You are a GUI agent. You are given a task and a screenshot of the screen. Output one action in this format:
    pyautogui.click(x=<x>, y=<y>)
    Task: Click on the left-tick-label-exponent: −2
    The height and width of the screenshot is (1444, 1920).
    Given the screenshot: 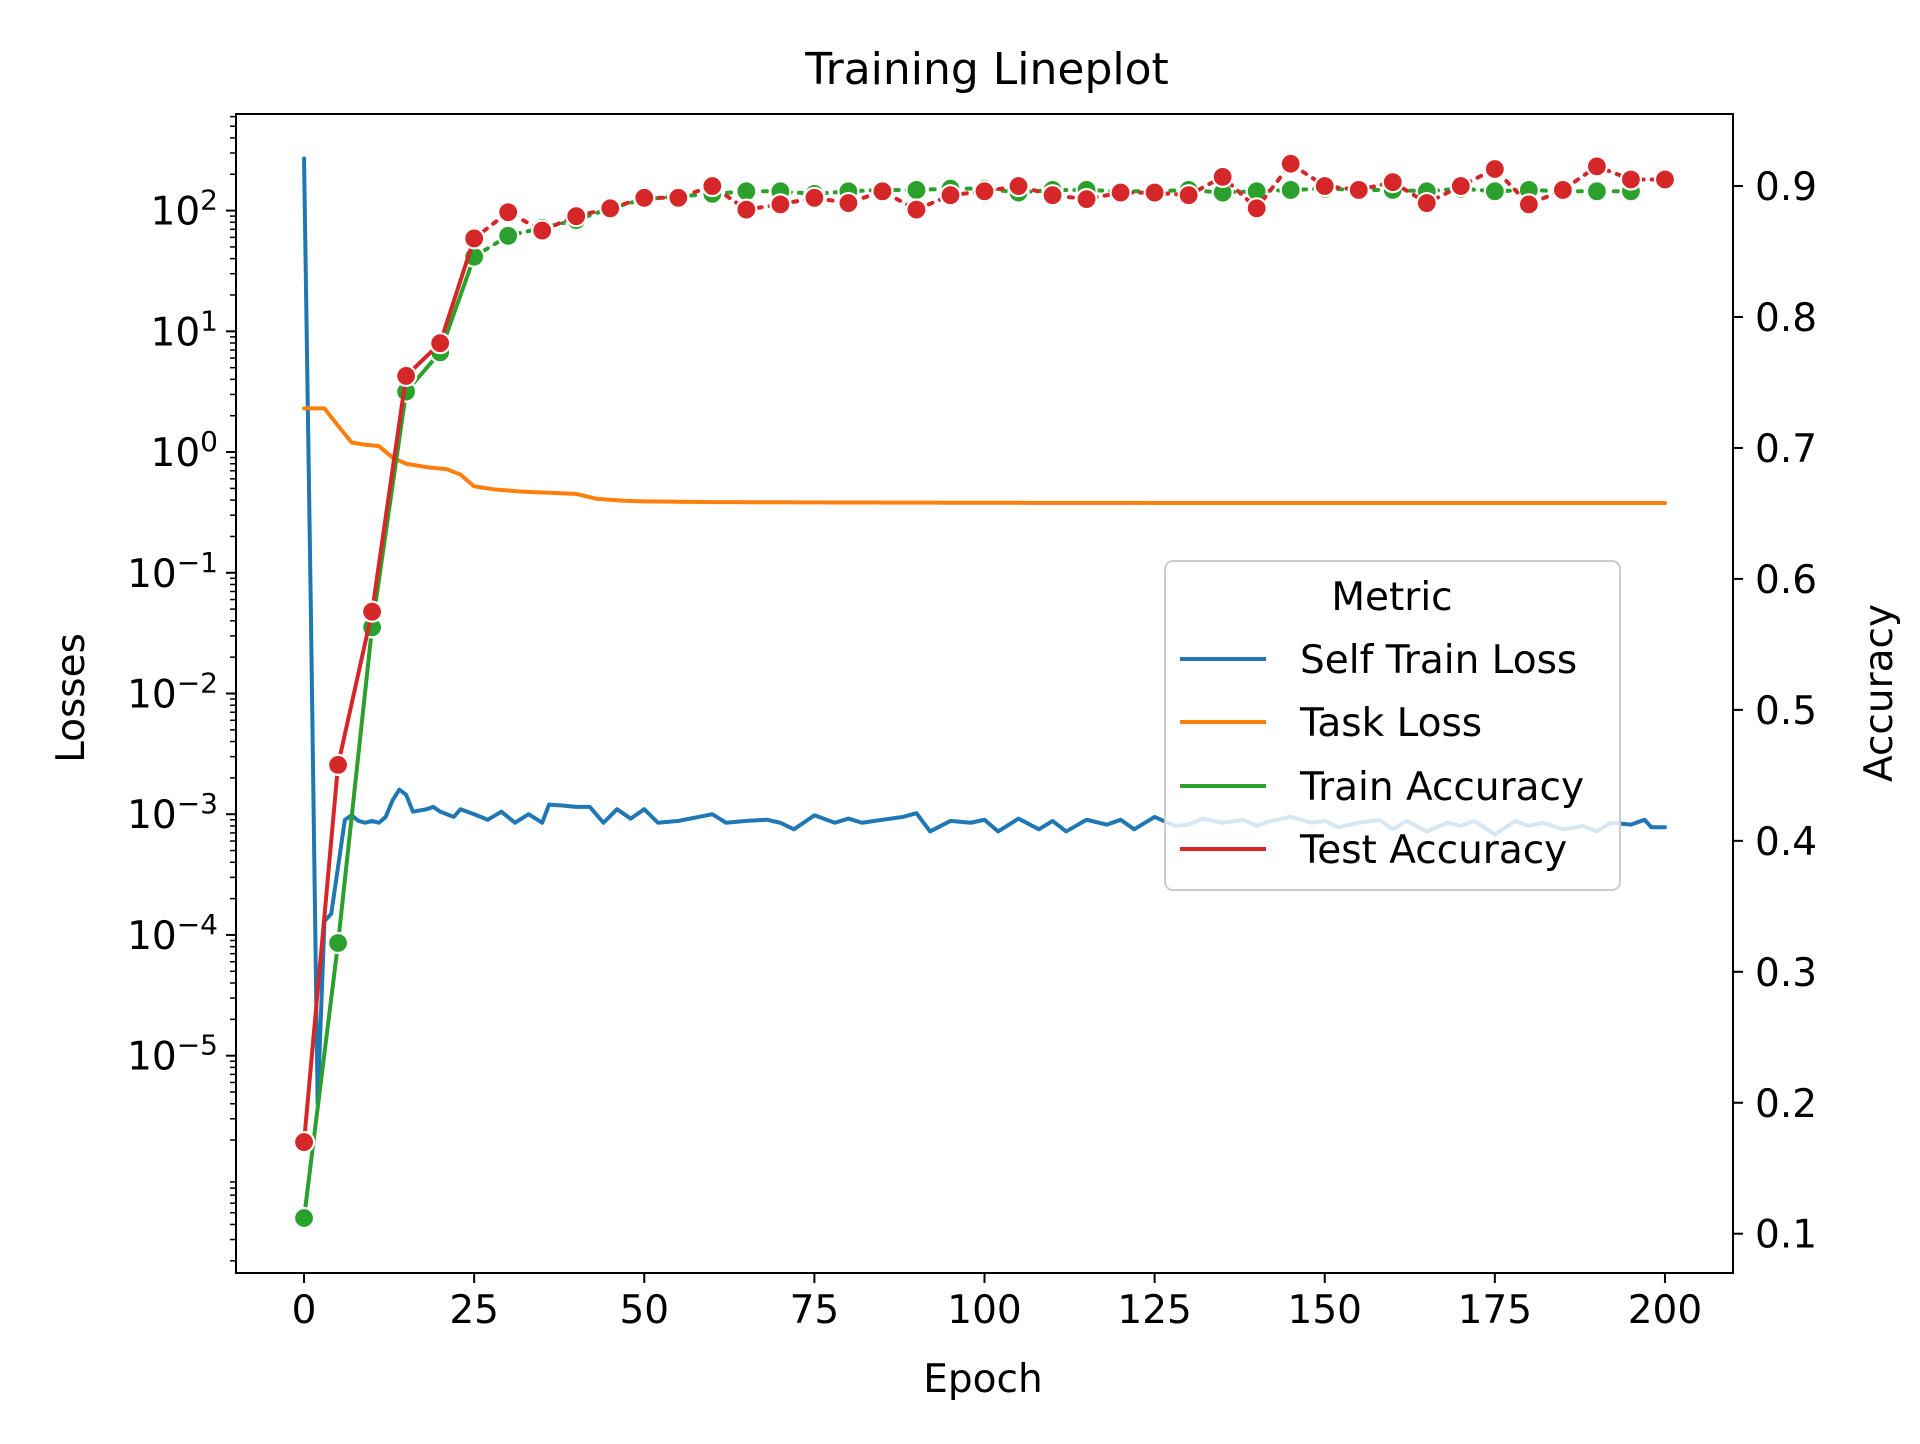 What is the action you would take?
    pyautogui.click(x=197, y=683)
    